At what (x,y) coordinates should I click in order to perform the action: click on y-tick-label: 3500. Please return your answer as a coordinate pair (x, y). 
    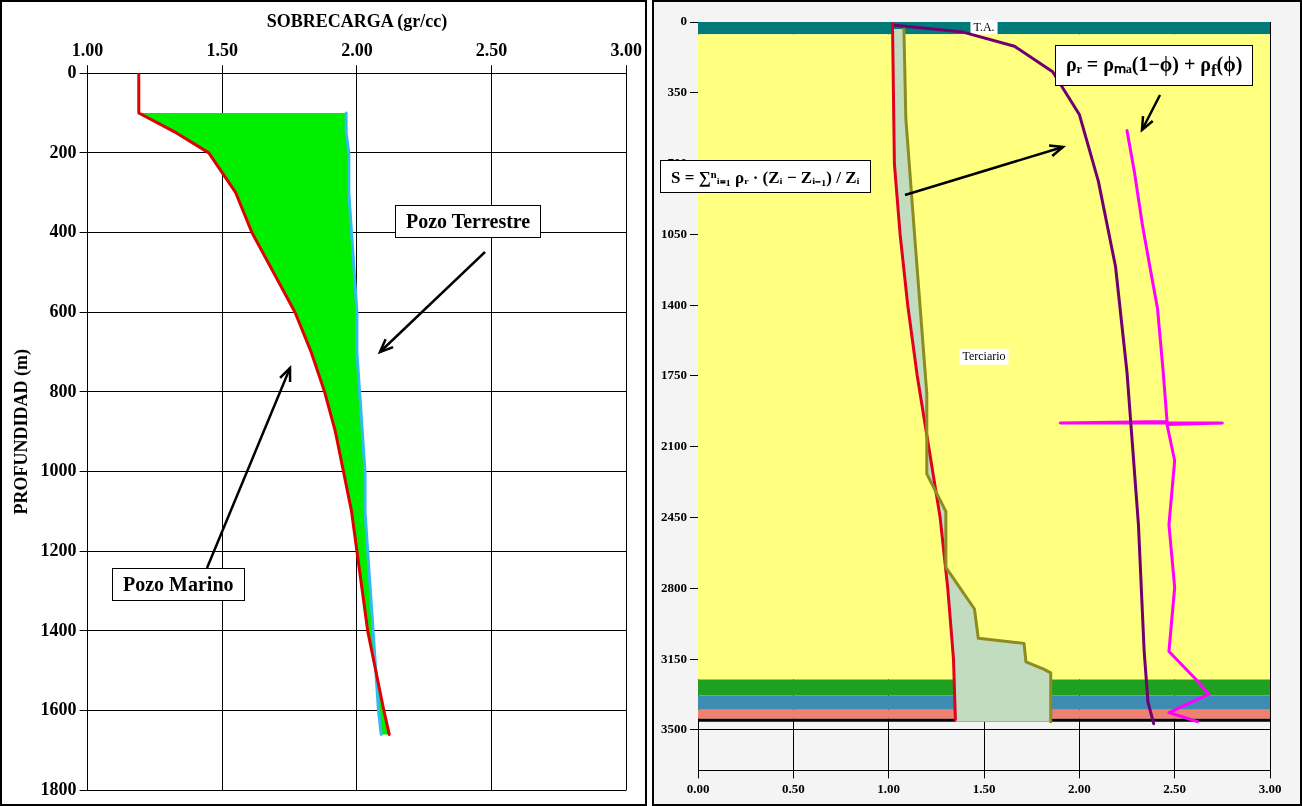
    Looking at the image, I should click on (674, 729).